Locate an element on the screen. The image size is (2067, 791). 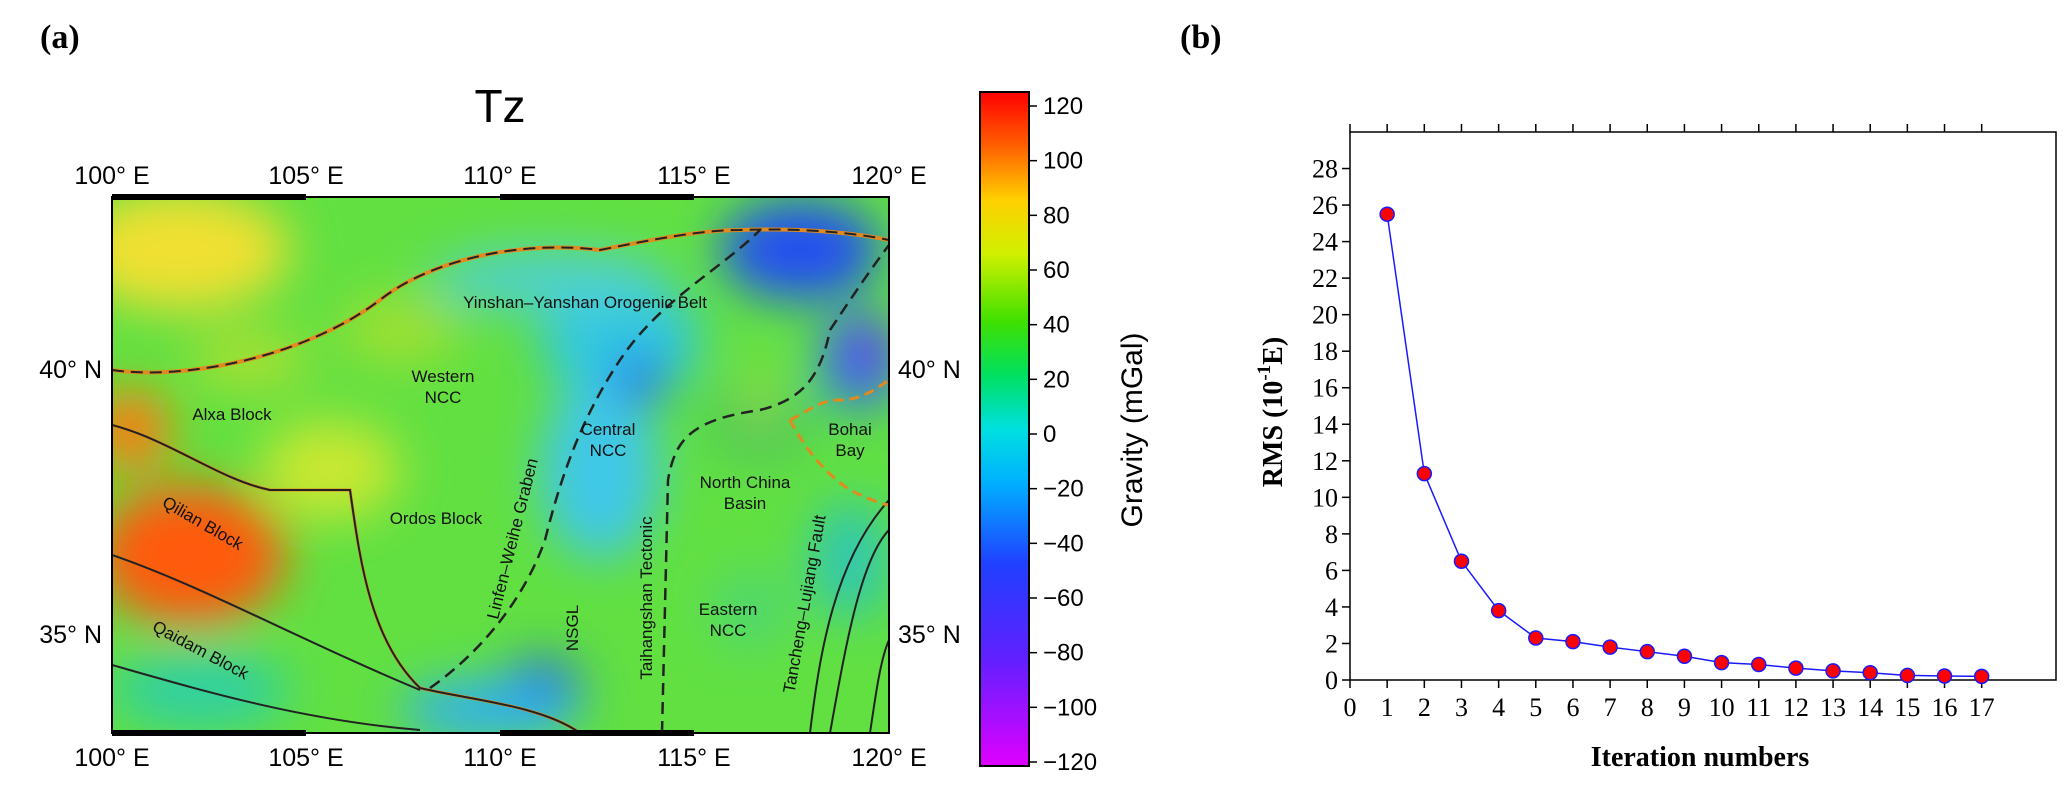
x-tick-label: 11 is located at coordinates (1758, 707).